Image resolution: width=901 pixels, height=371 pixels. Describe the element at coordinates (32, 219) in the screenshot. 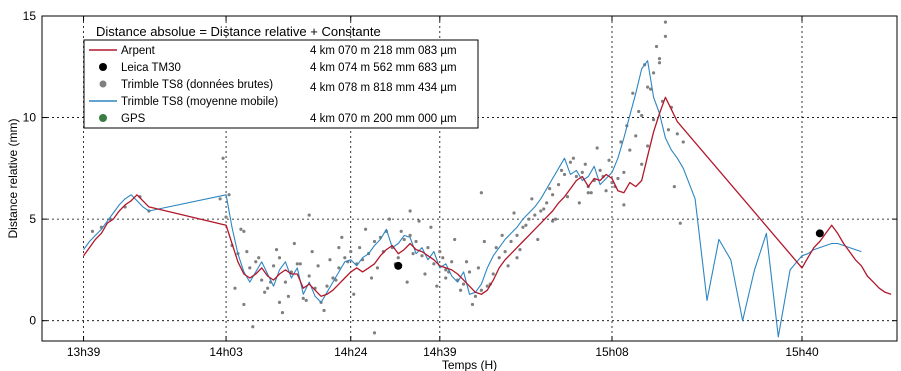

I see `y-tick-label: 5` at that location.